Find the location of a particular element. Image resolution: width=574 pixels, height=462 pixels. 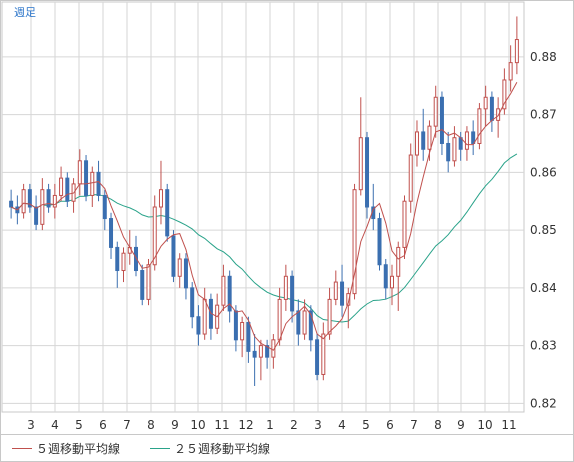

period-label: 週足 is located at coordinates (25, 12).